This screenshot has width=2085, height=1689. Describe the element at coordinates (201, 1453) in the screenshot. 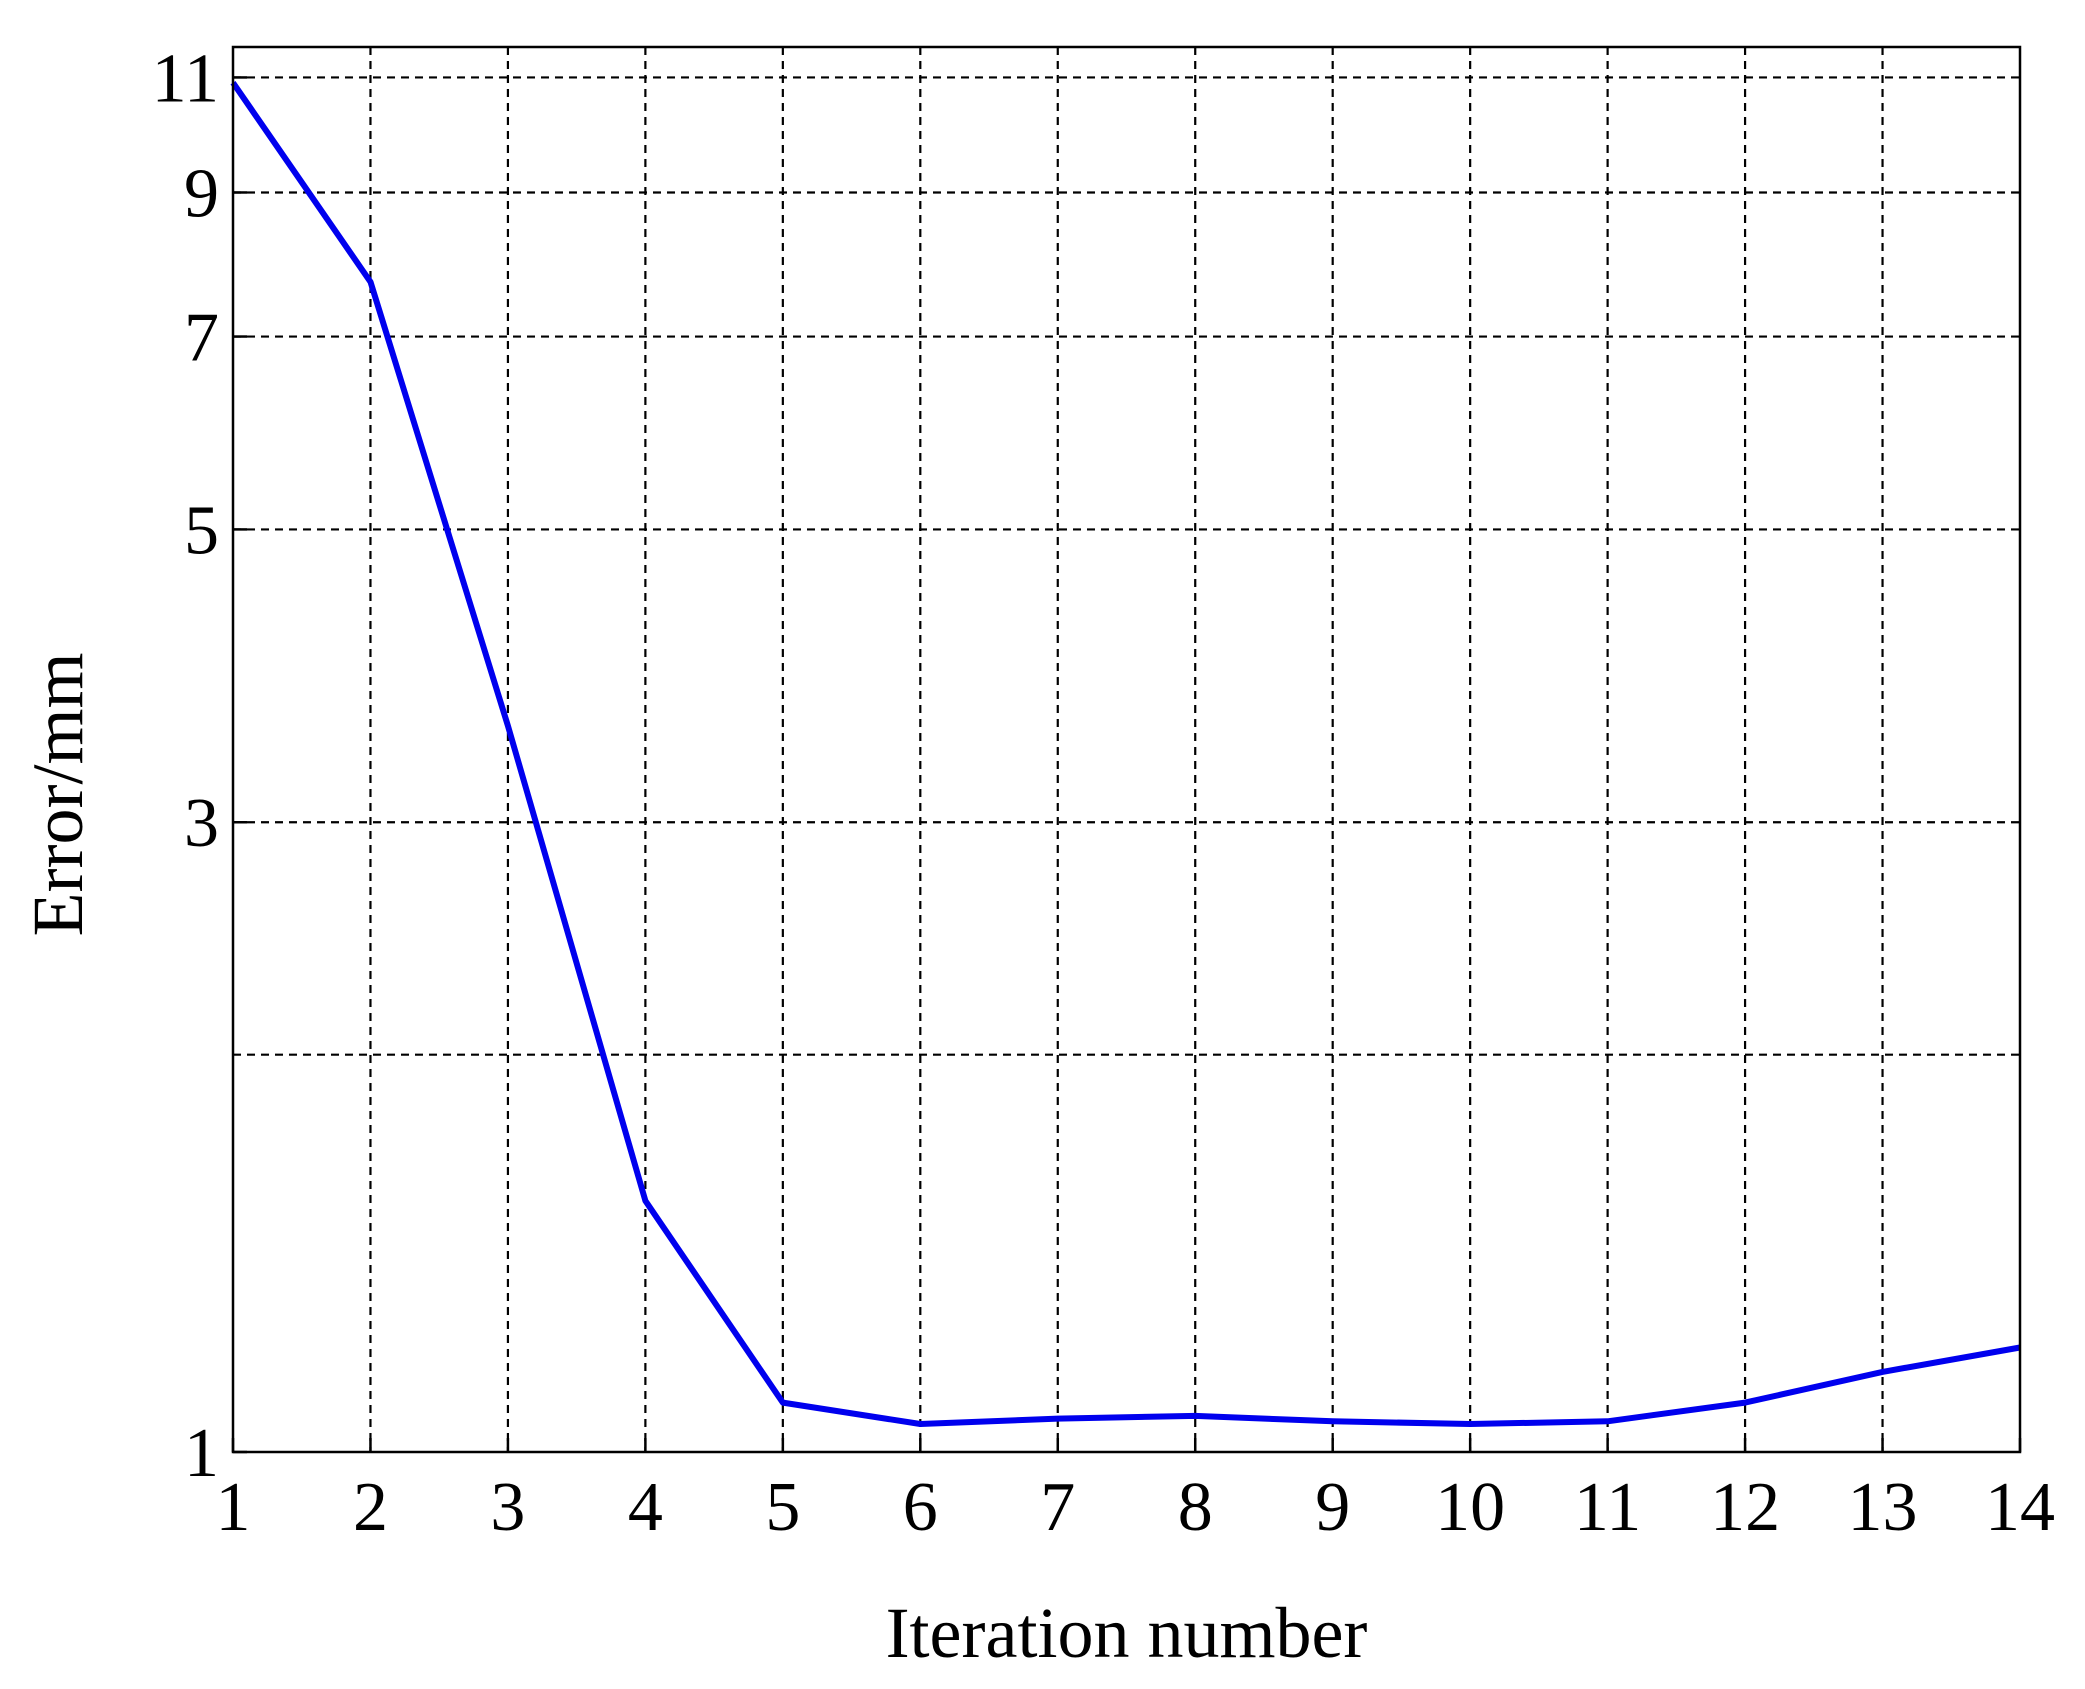

I see `y-tick-label: 1` at that location.